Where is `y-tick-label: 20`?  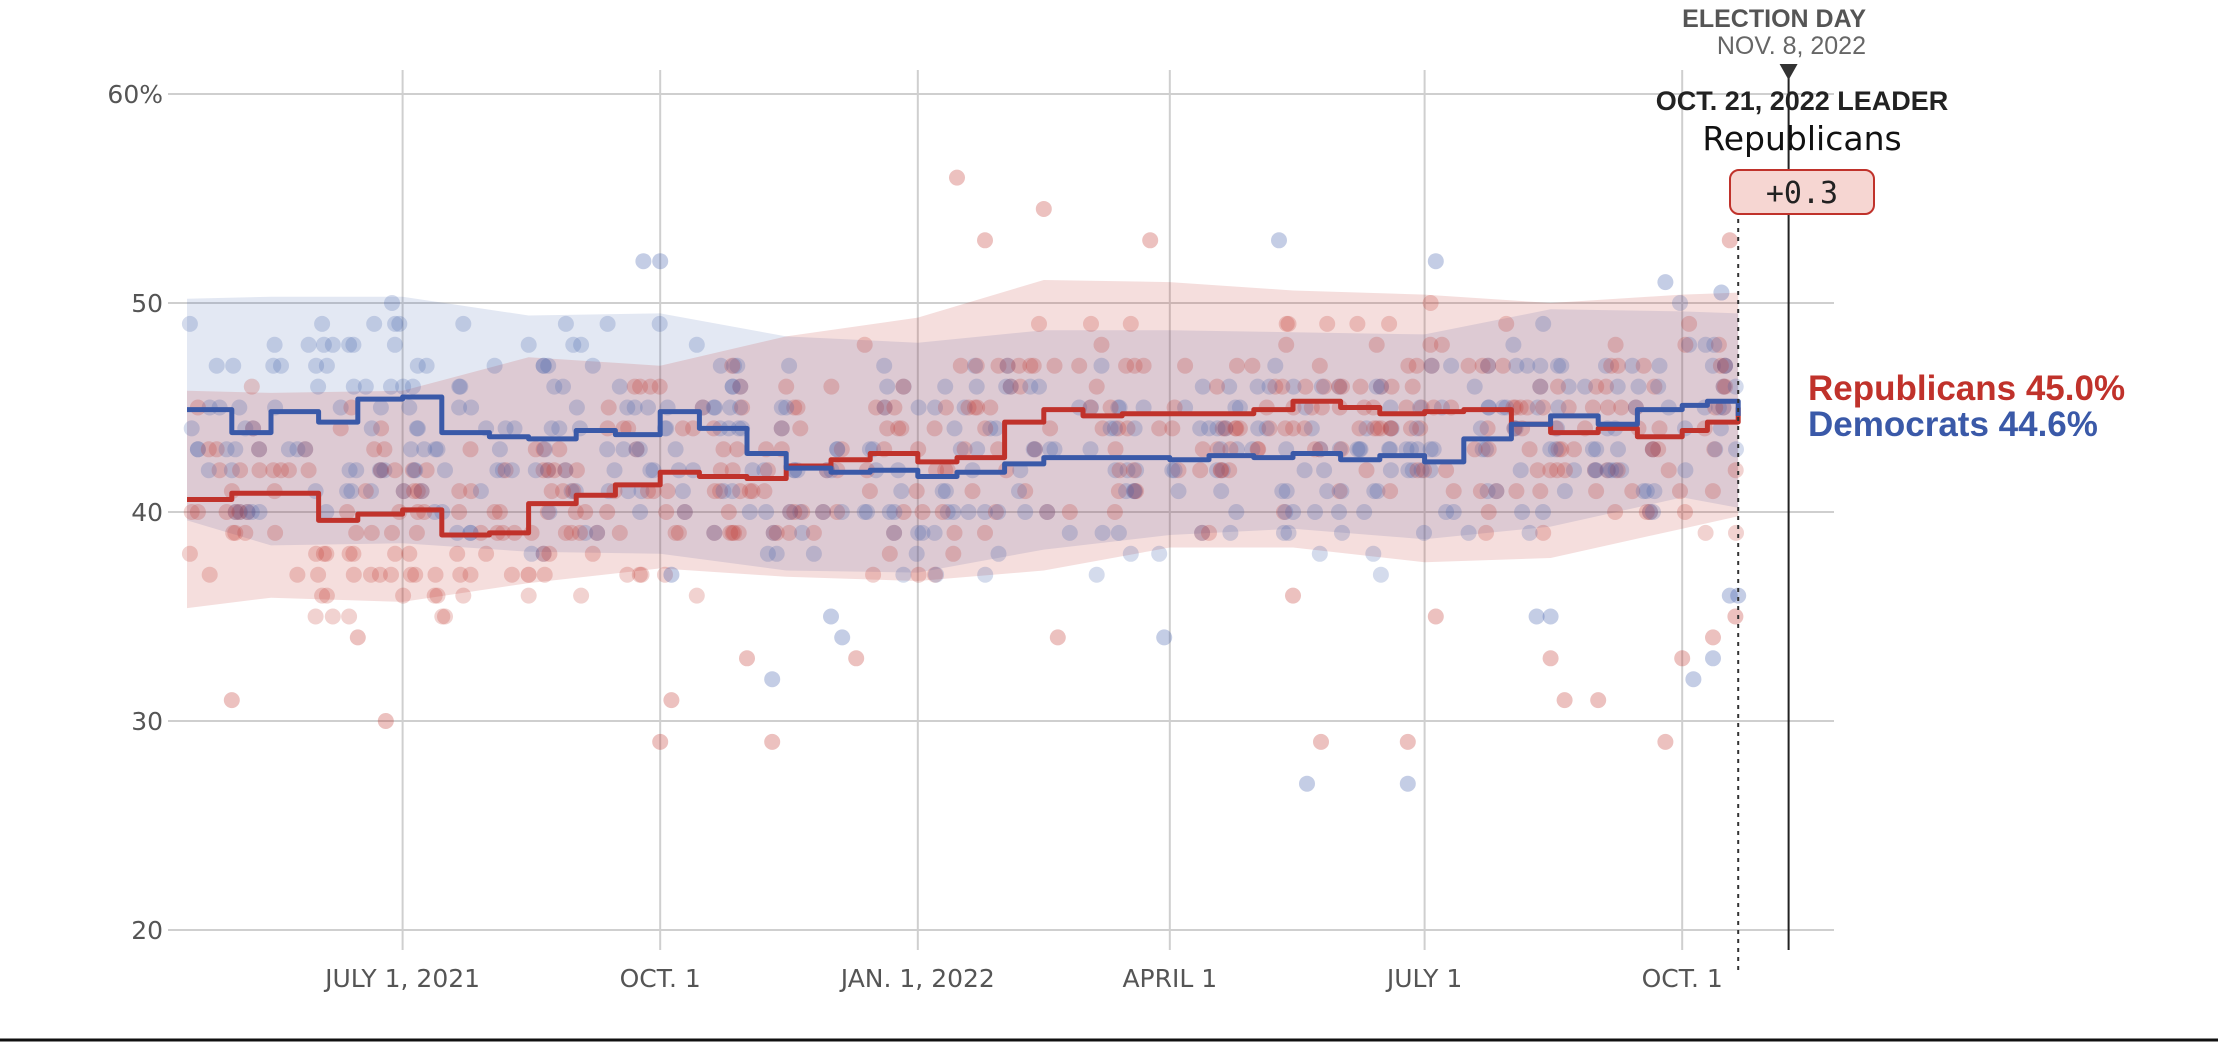 y-tick-label: 20 is located at coordinates (147, 930).